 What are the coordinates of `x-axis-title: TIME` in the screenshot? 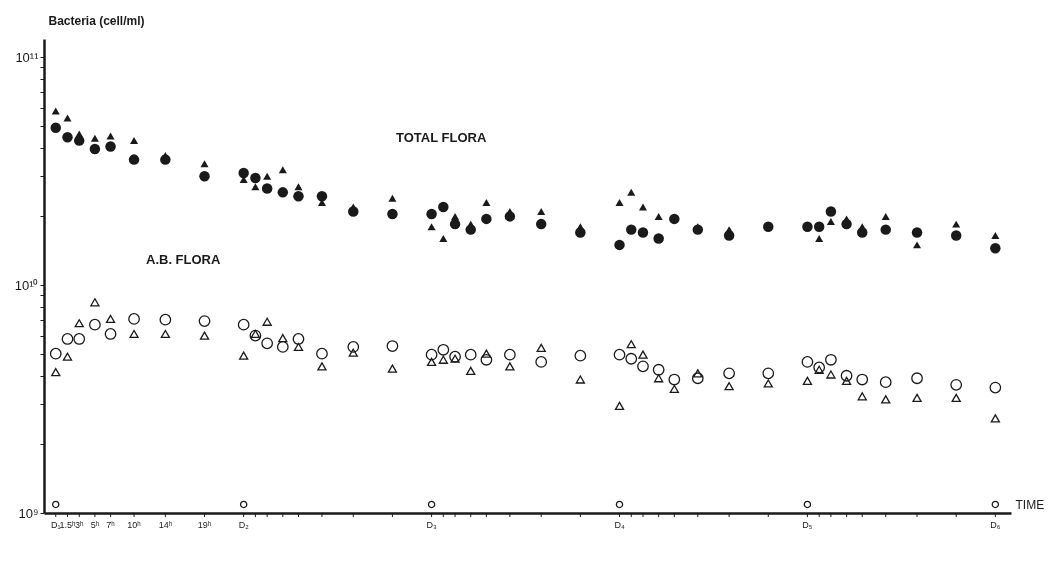 It's located at (1030, 504).